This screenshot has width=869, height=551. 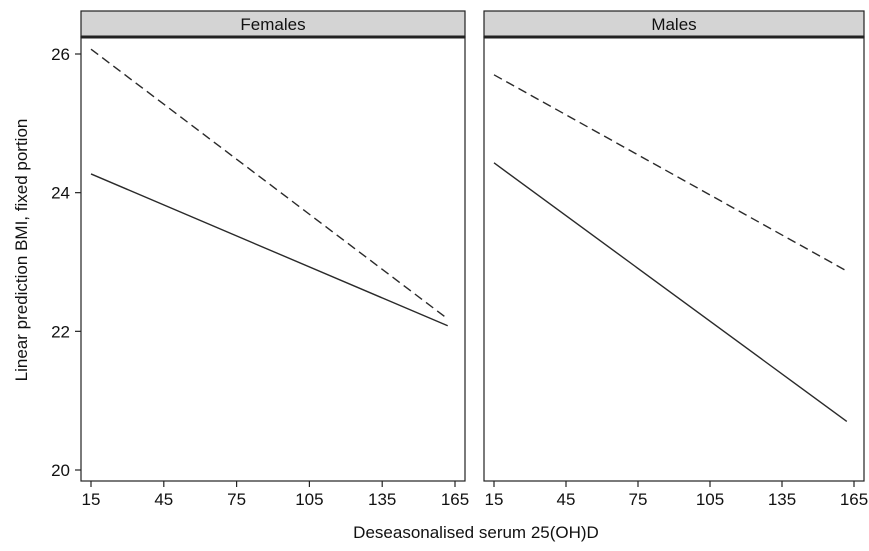 I want to click on y-axis-label: Linear prediction BMI, fixed portion, so click(x=21, y=250).